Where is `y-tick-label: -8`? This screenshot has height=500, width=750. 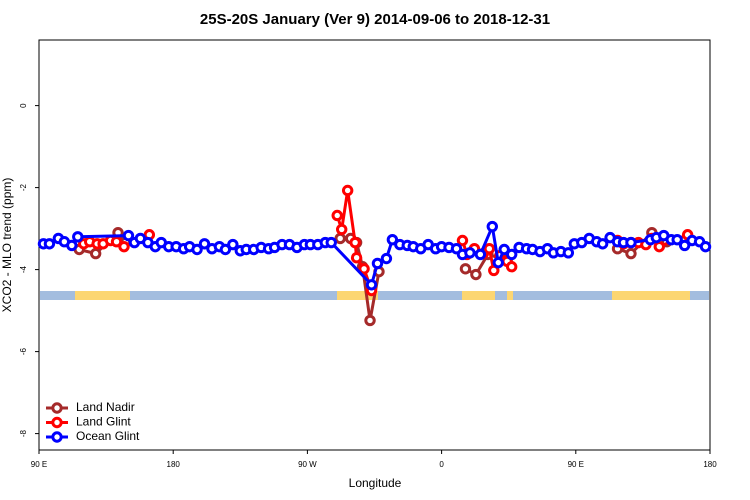 y-tick-label: -8 is located at coordinates (23, 433).